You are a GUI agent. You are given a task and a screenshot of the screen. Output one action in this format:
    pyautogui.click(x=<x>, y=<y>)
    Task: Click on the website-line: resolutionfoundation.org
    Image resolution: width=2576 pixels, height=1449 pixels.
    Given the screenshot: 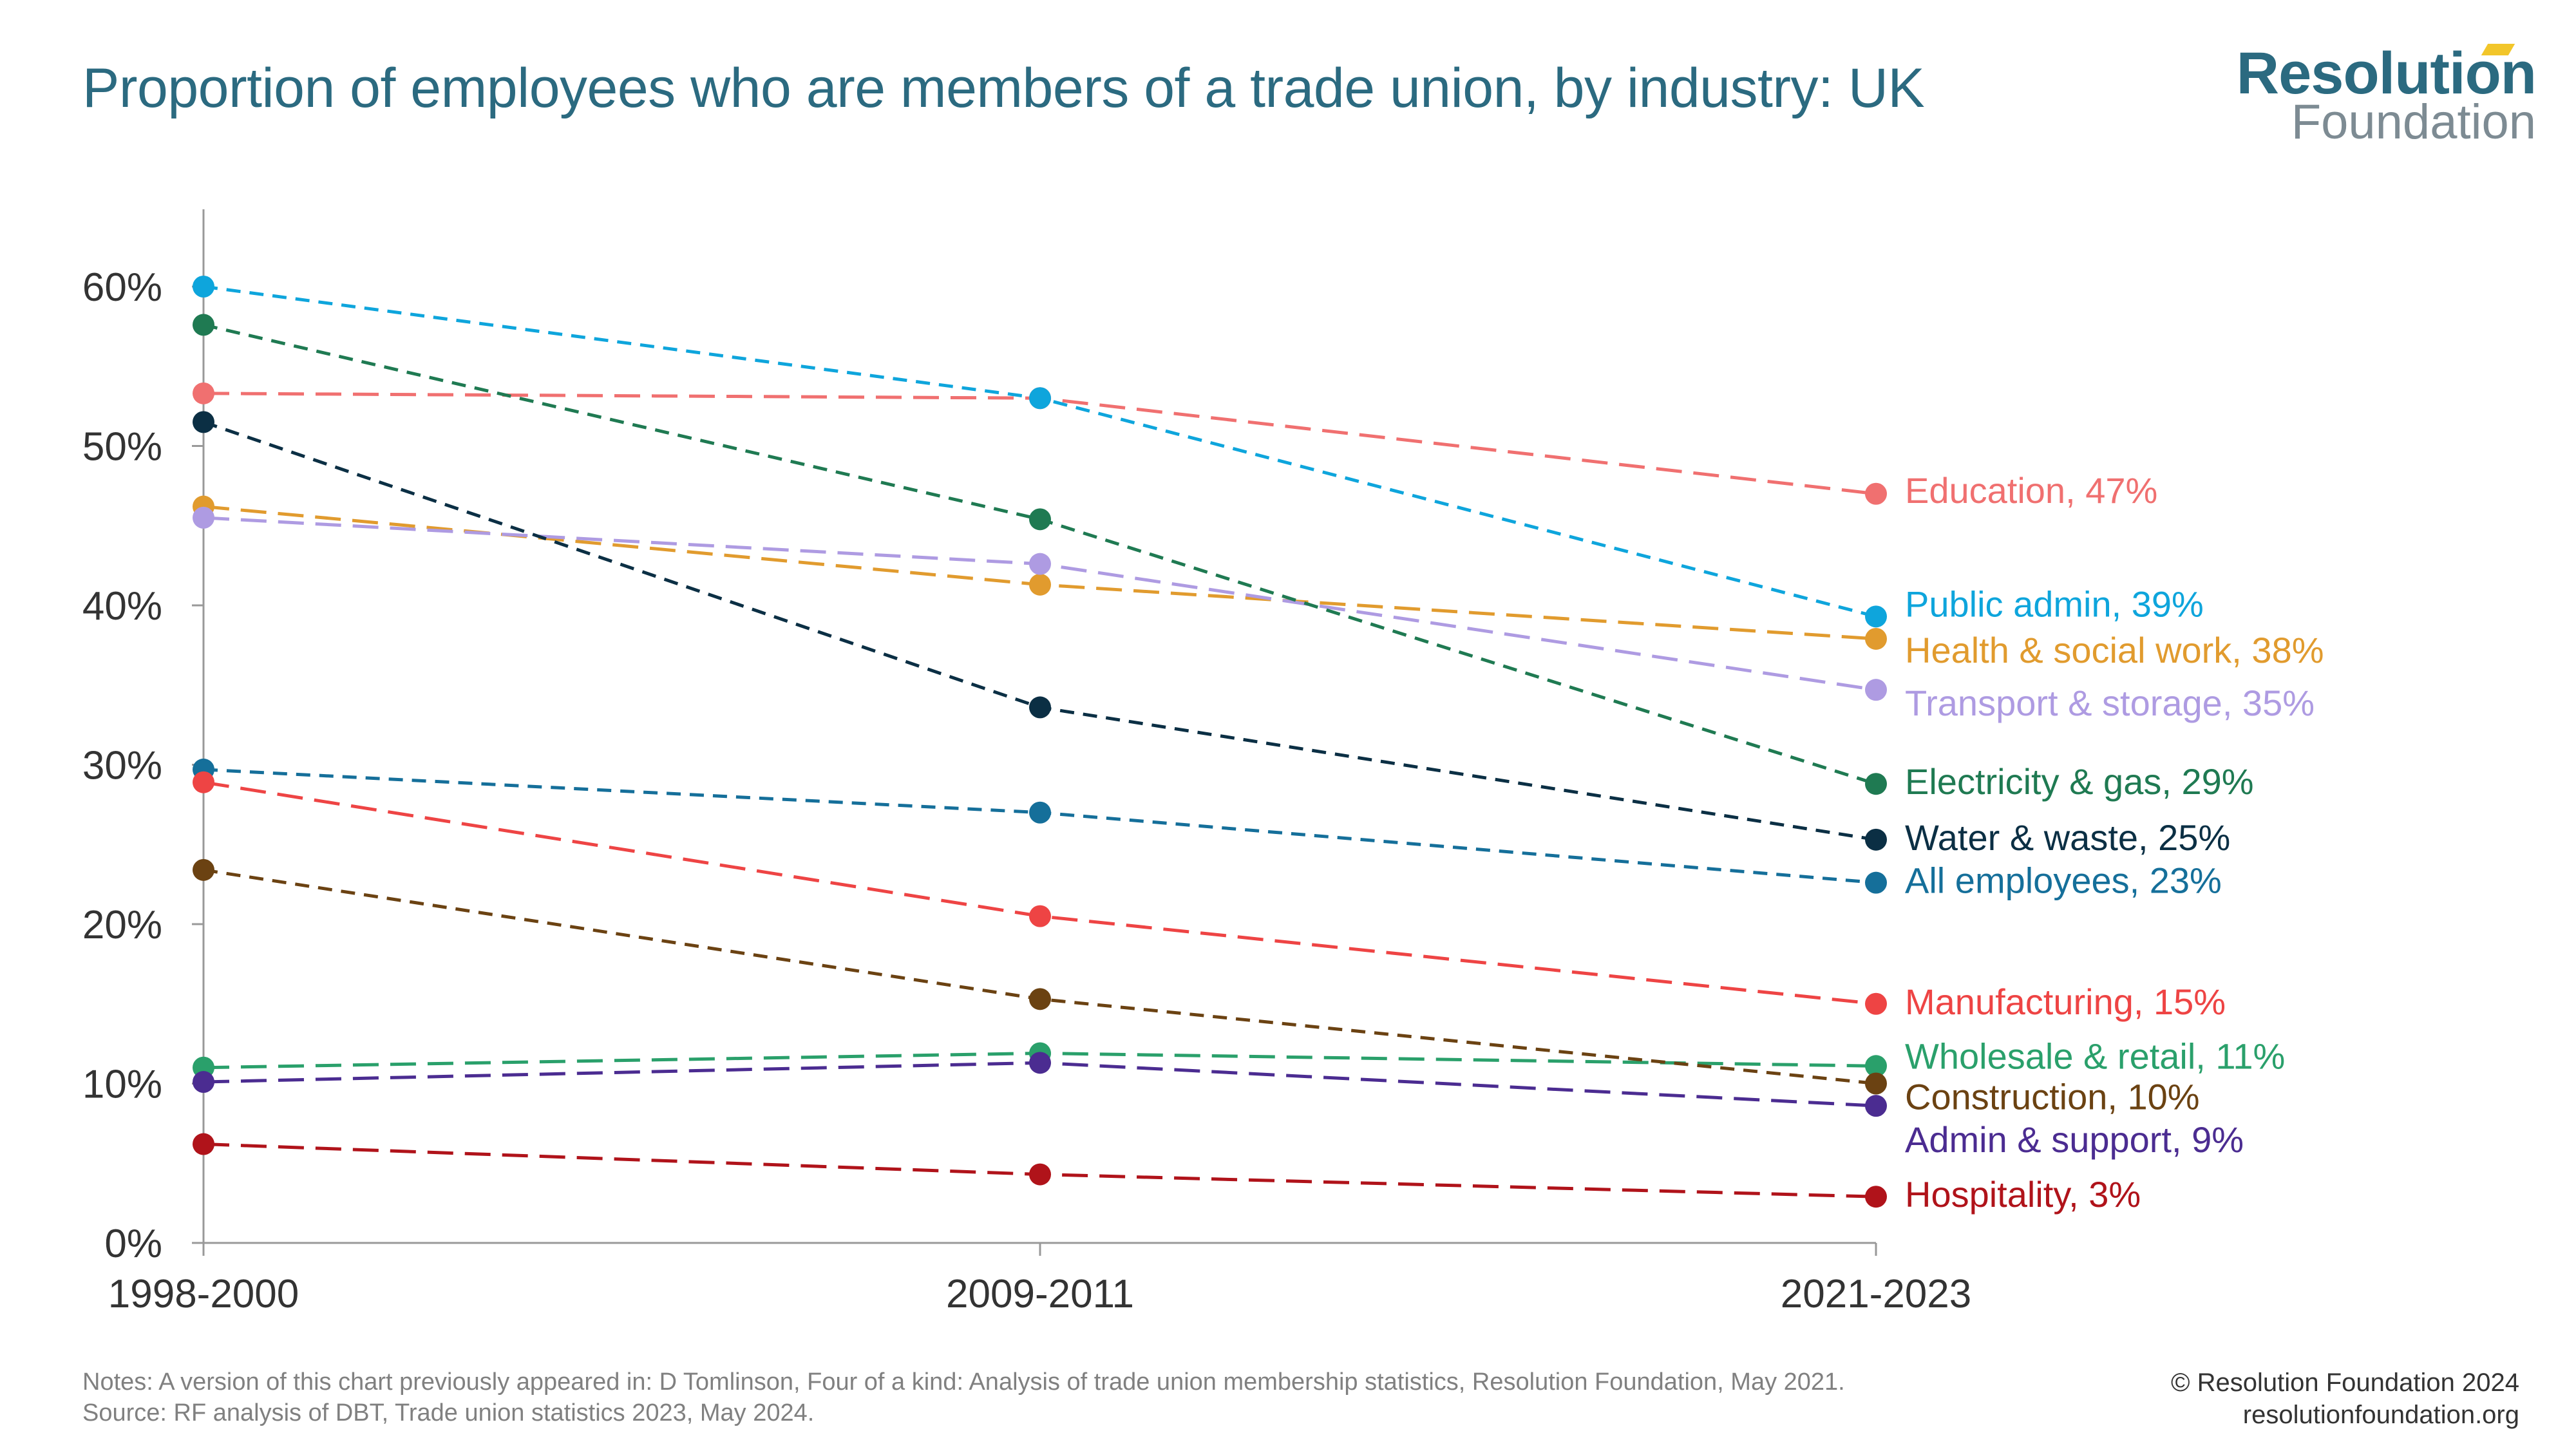 What is the action you would take?
    pyautogui.click(x=2380, y=1415)
    